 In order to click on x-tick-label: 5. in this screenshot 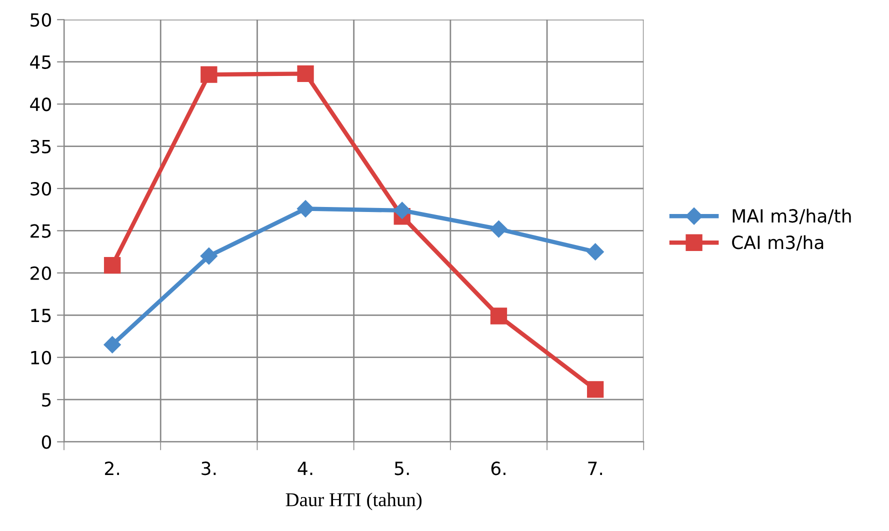, I will do `click(401, 469)`.